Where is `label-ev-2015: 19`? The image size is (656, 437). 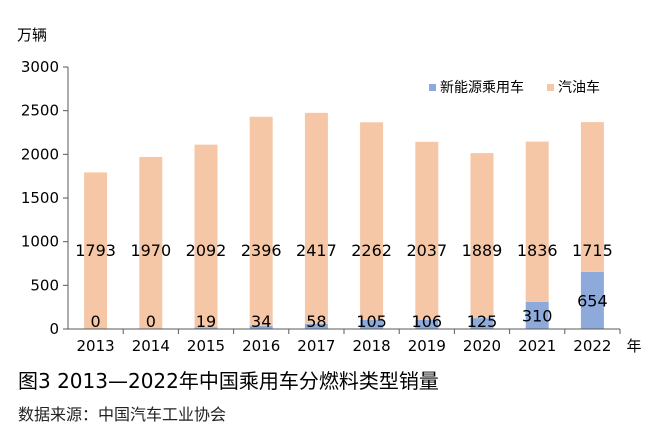 label-ev-2015: 19 is located at coordinates (206, 321).